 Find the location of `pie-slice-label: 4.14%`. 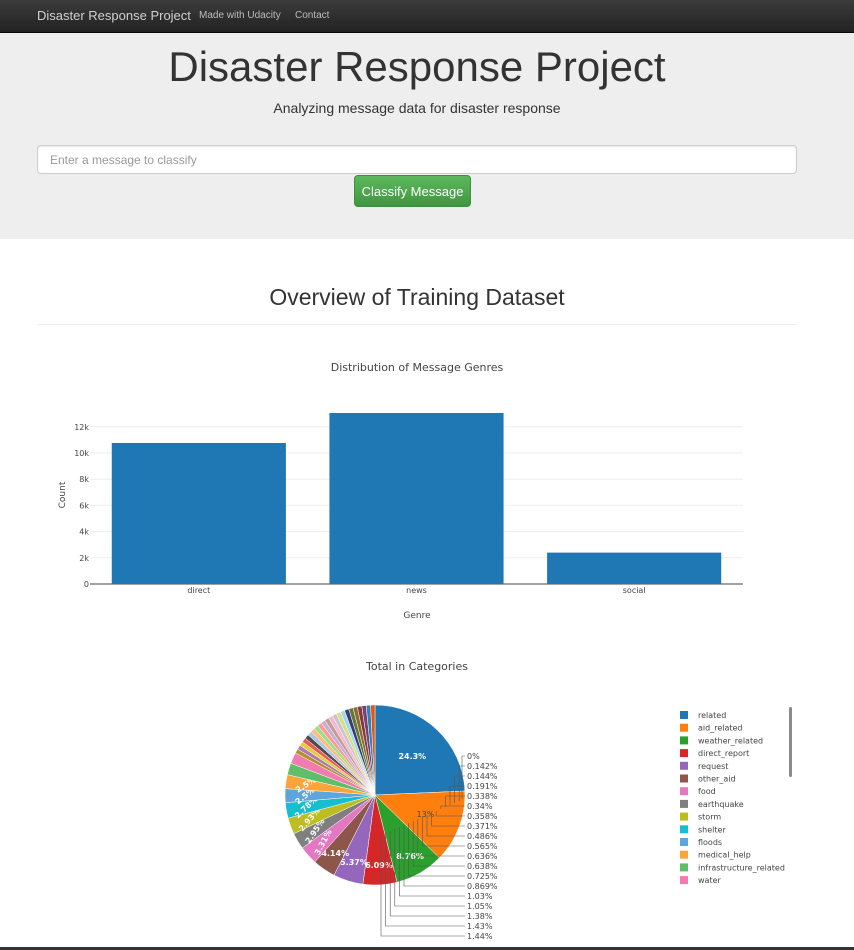

pie-slice-label: 4.14% is located at coordinates (335, 853).